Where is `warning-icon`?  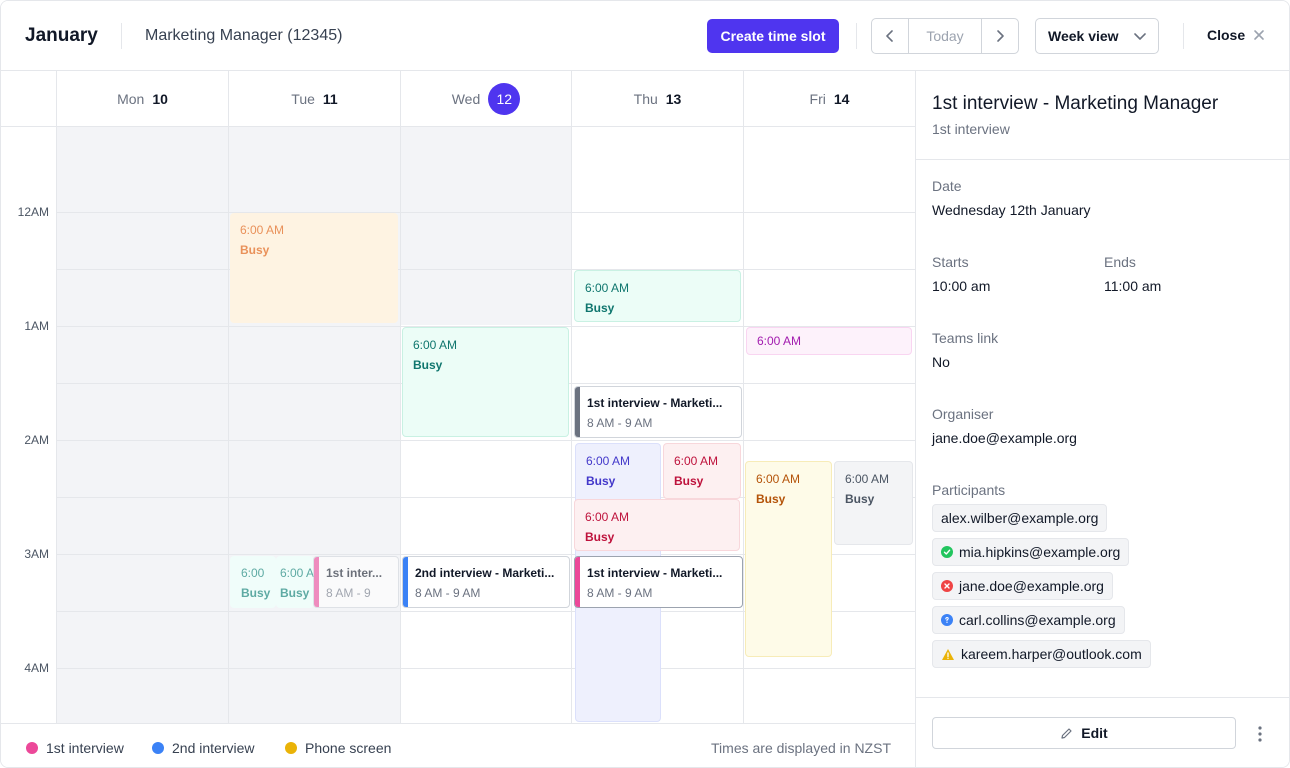 warning-icon is located at coordinates (948, 654).